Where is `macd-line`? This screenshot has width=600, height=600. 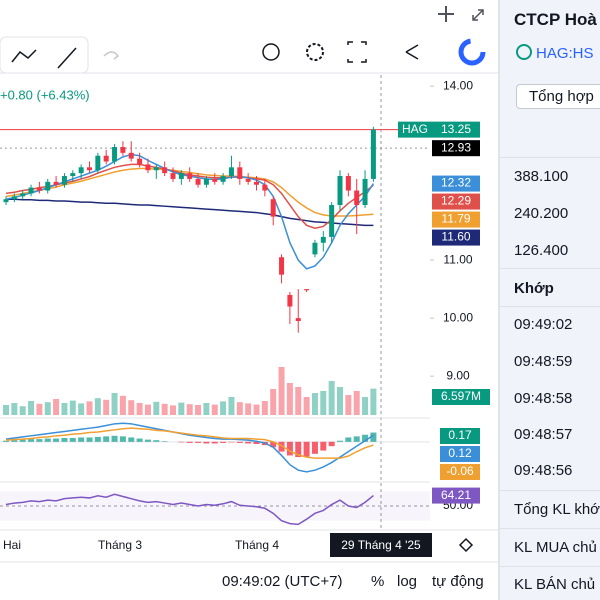
macd-line is located at coordinates (189, 447).